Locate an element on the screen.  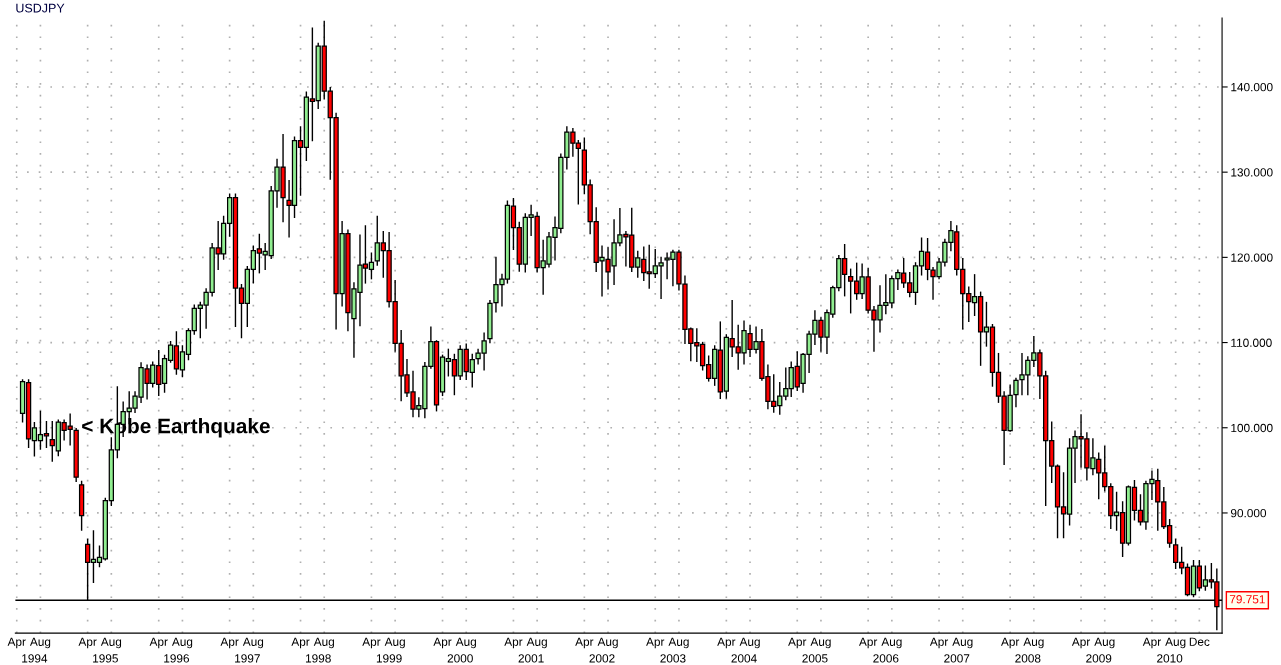
x2-tick-label: 1997 is located at coordinates (247, 658).